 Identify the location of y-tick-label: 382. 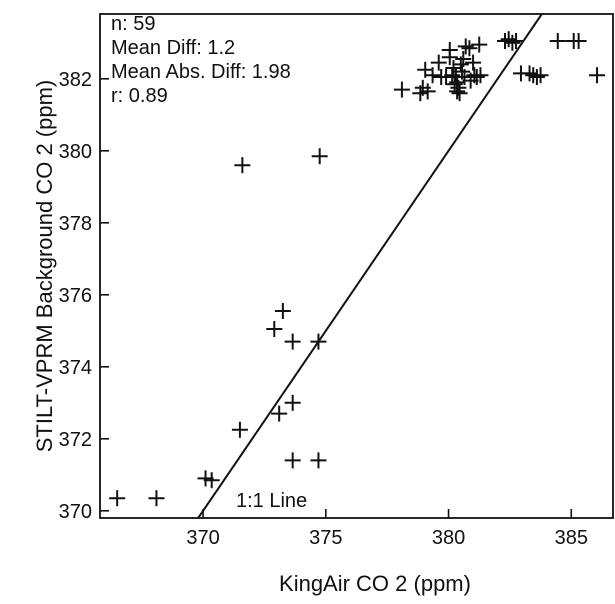
(75, 80).